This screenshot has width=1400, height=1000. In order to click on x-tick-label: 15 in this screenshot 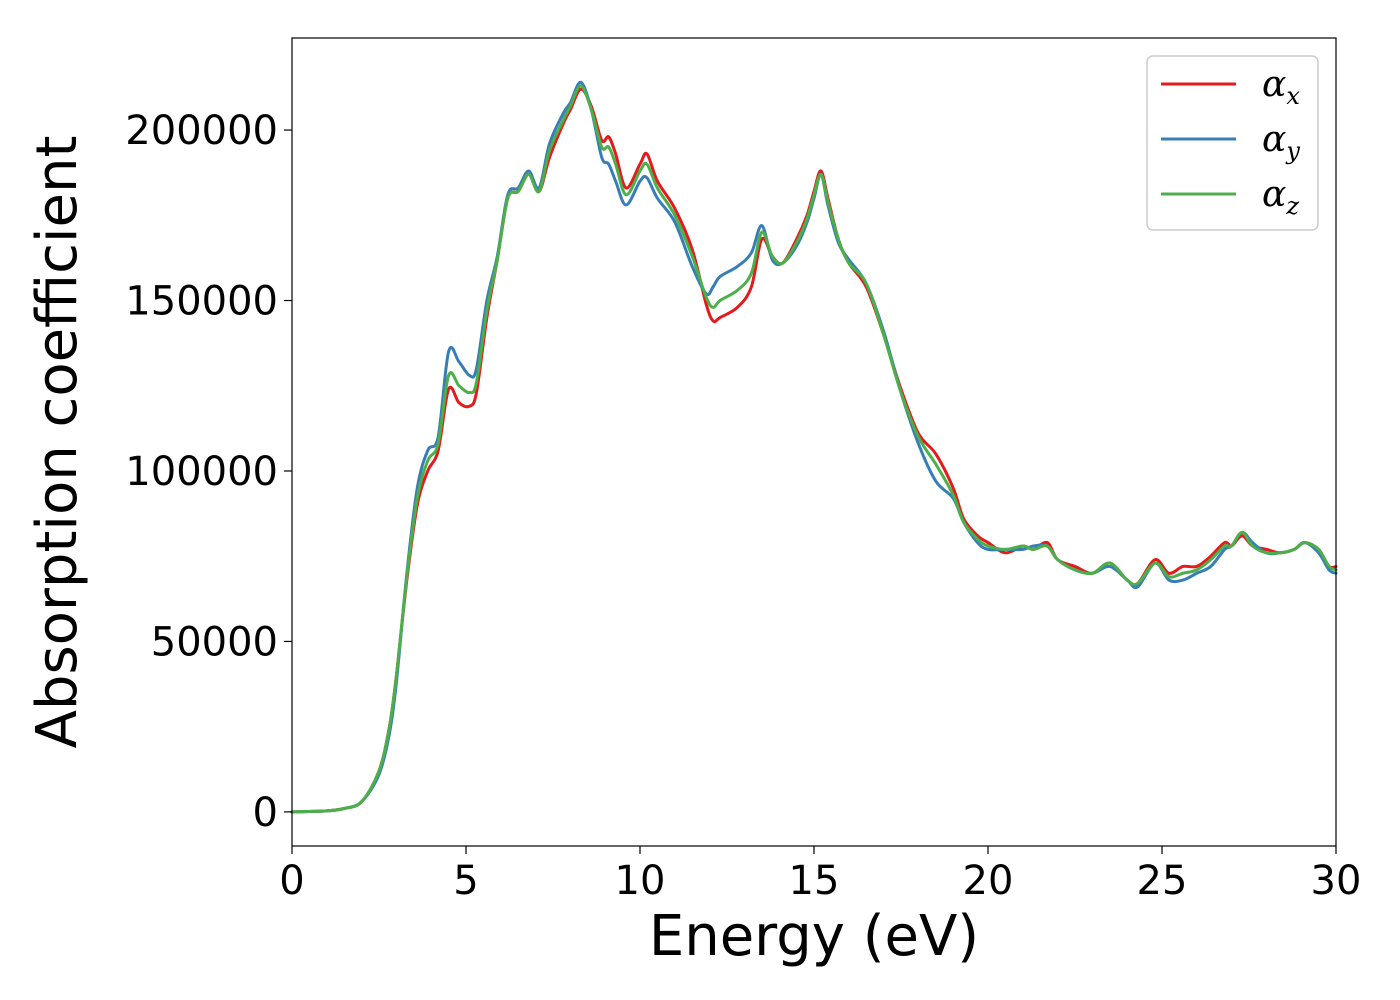, I will do `click(814, 881)`.